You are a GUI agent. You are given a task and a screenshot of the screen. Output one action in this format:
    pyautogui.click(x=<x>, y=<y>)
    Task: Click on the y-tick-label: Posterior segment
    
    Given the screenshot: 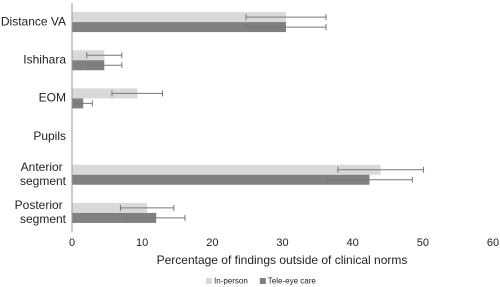 What is the action you would take?
    pyautogui.click(x=41, y=212)
    